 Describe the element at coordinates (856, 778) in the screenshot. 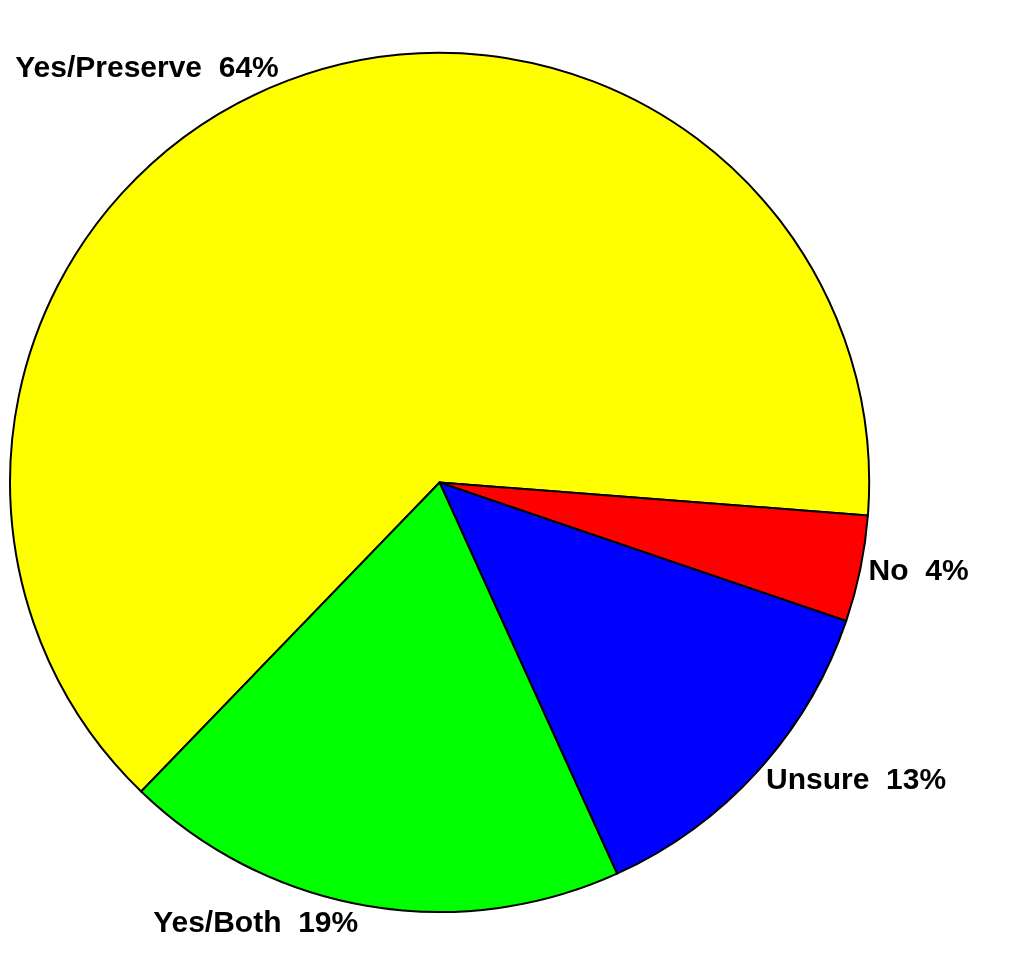

I see `slice-label: Unsure 13%` at that location.